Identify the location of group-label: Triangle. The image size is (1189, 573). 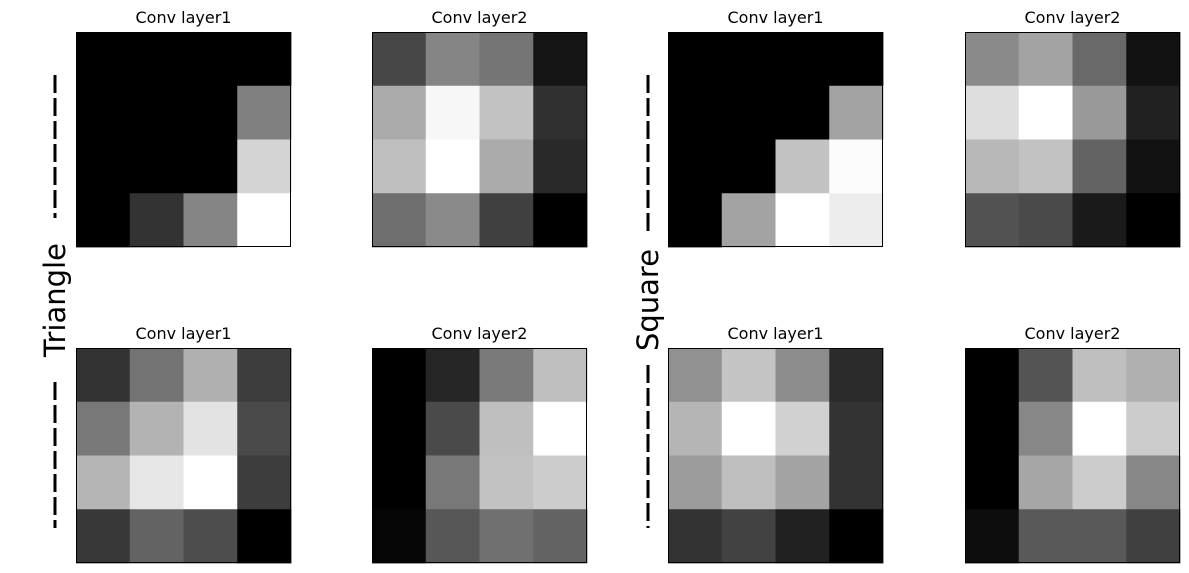
(55, 301).